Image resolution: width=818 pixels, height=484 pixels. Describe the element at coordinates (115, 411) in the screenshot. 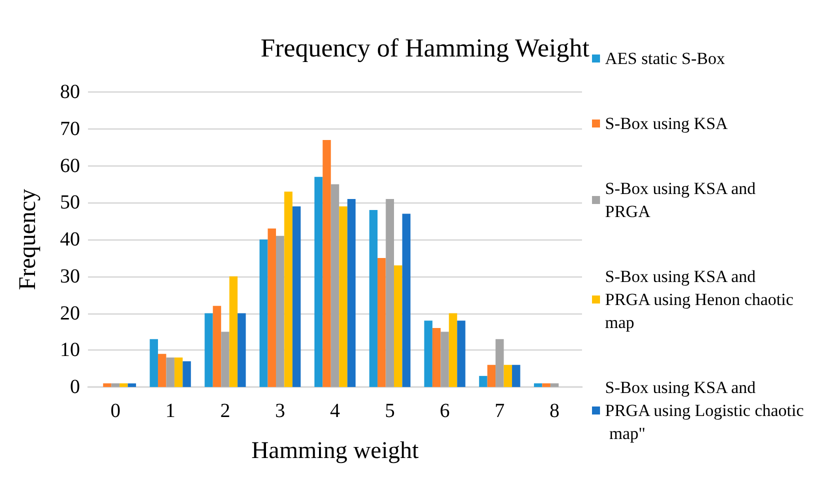

I see `x-tick-label: 0` at that location.